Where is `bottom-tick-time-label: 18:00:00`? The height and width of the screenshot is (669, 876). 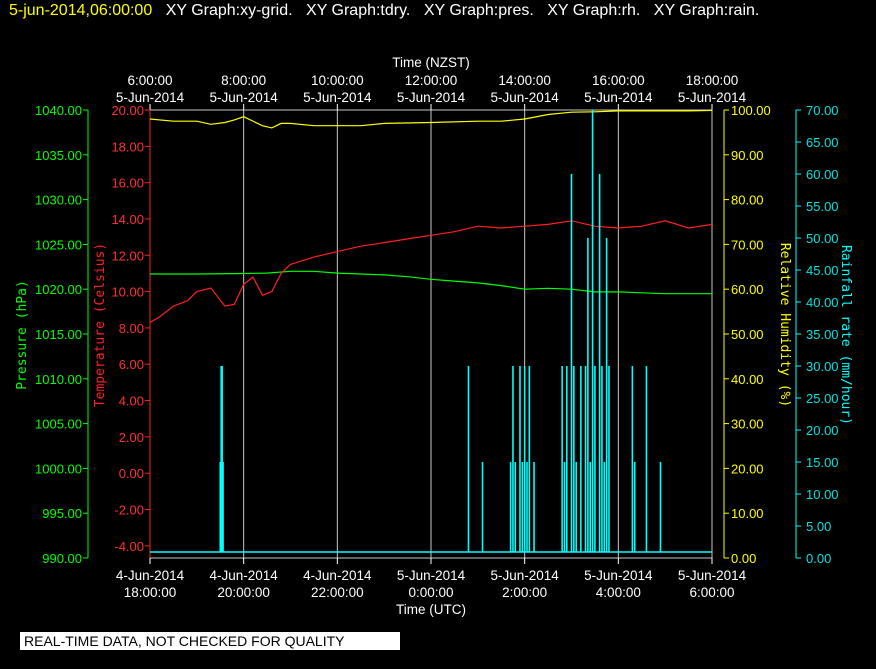 bottom-tick-time-label: 18:00:00 is located at coordinates (150, 592).